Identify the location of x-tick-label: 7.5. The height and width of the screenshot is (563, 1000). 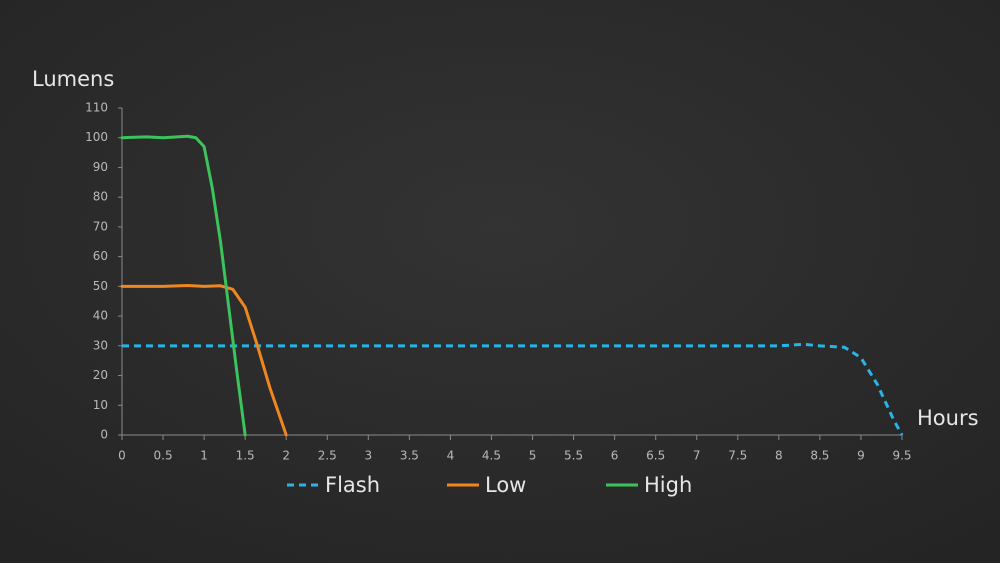
(737, 456).